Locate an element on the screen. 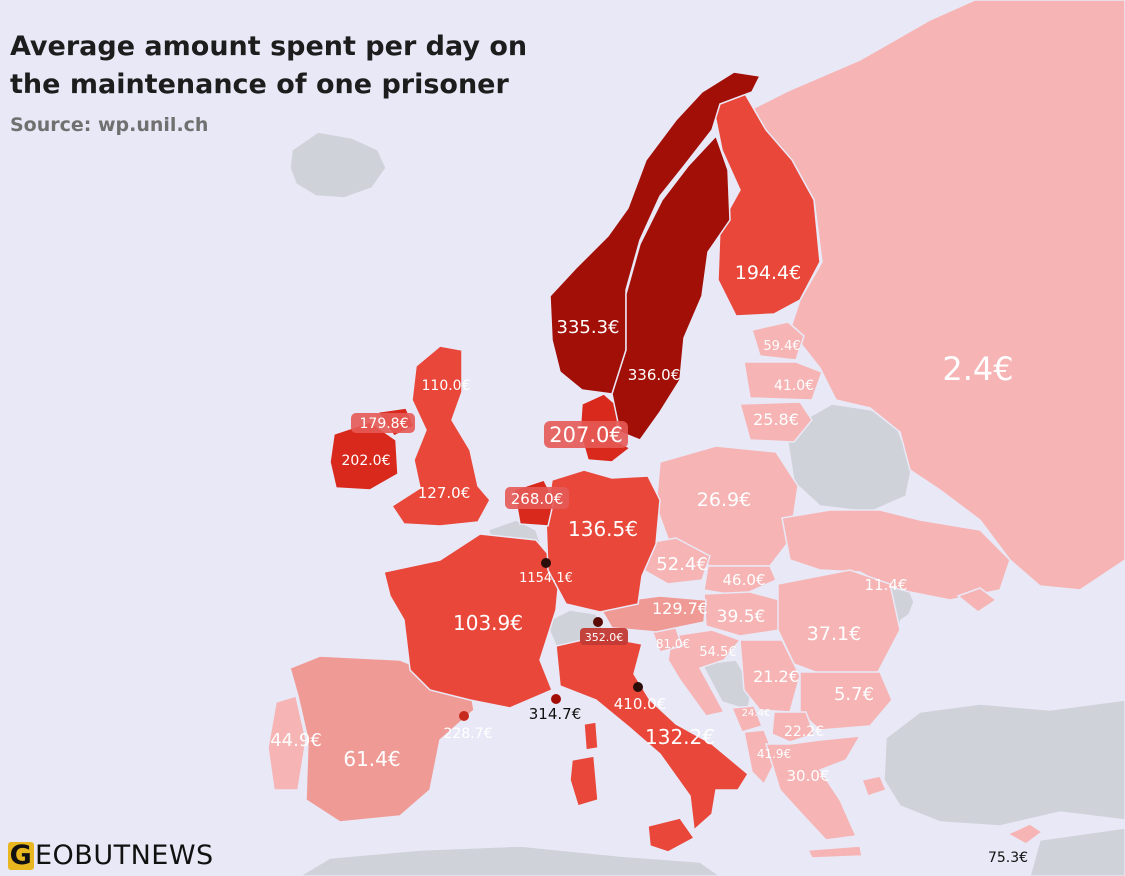  finland is located at coordinates (766, 204).